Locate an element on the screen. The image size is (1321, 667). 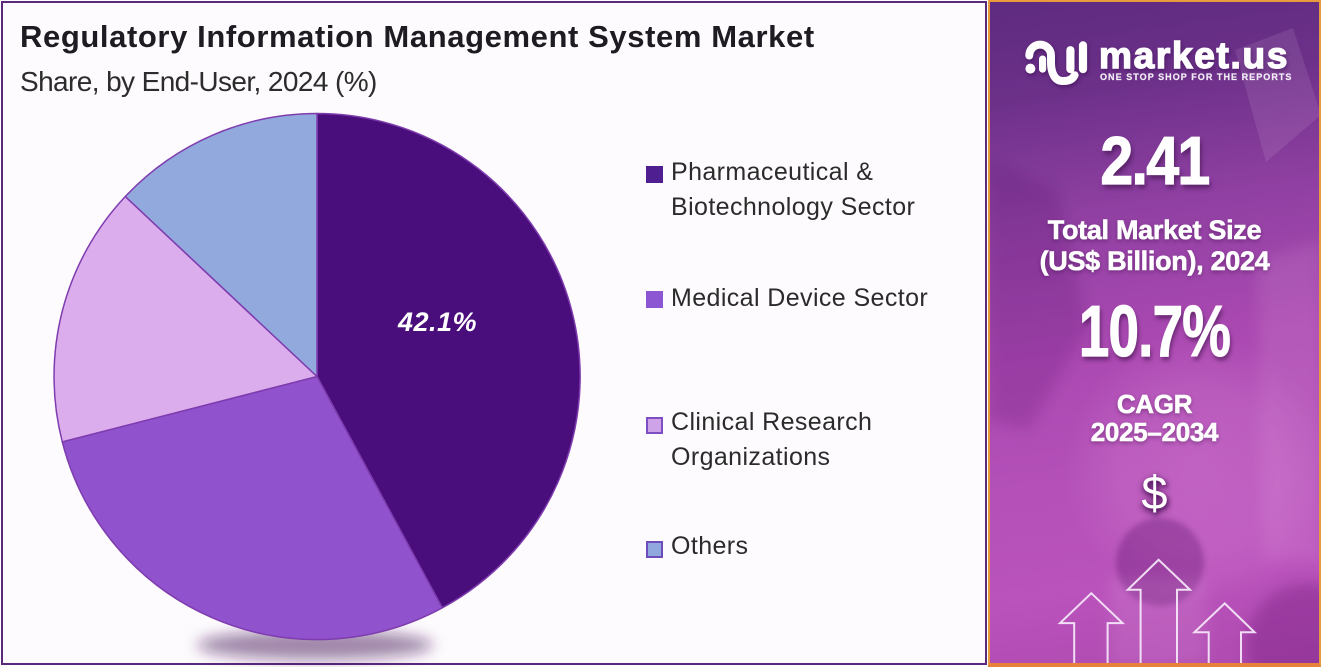
svg-text: ONE STOP SHOP FOR THE REPORTS is located at coordinates (1196, 77).